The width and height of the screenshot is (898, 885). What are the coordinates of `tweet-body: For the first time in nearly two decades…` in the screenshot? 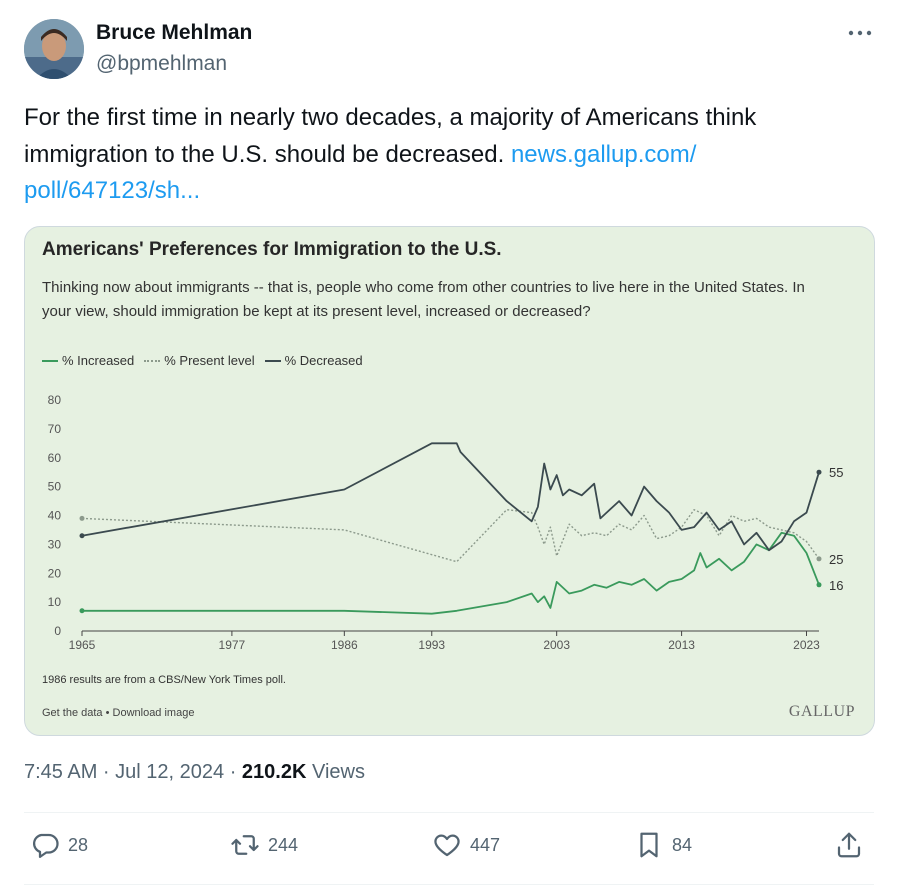 It's located at (390, 136).